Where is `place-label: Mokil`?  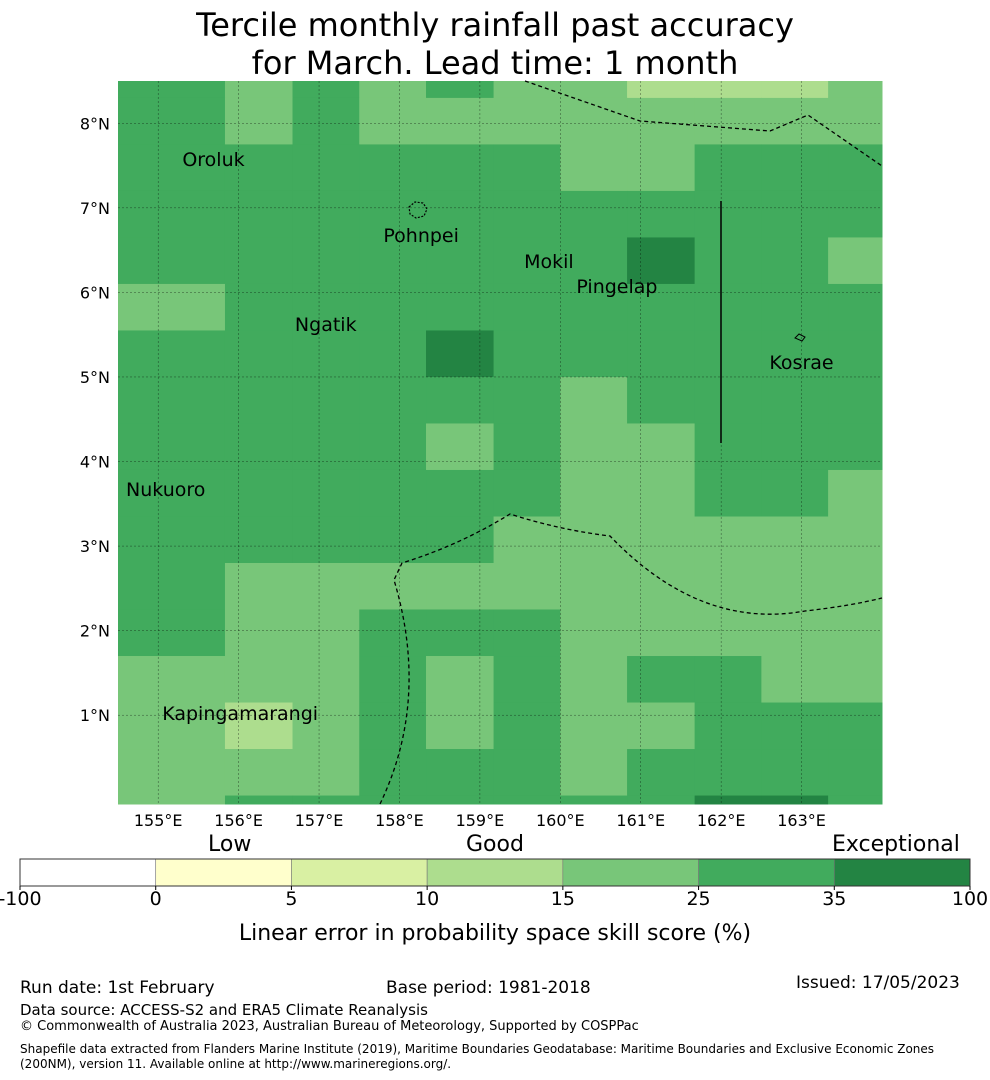 place-label: Mokil is located at coordinates (549, 261).